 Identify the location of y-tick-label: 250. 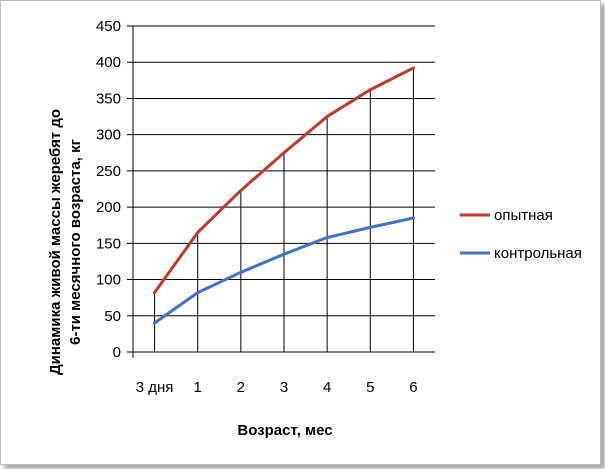
(108, 171).